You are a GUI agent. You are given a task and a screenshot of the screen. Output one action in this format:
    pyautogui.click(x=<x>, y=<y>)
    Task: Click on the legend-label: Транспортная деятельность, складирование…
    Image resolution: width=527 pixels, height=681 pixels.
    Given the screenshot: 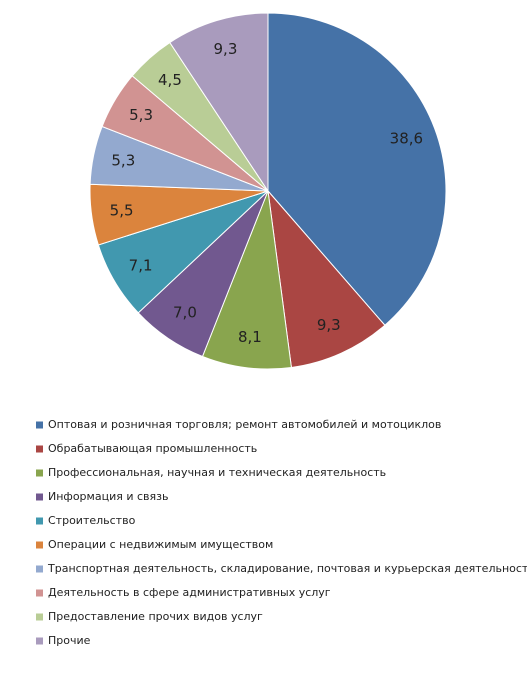 What is the action you would take?
    pyautogui.click(x=287, y=568)
    